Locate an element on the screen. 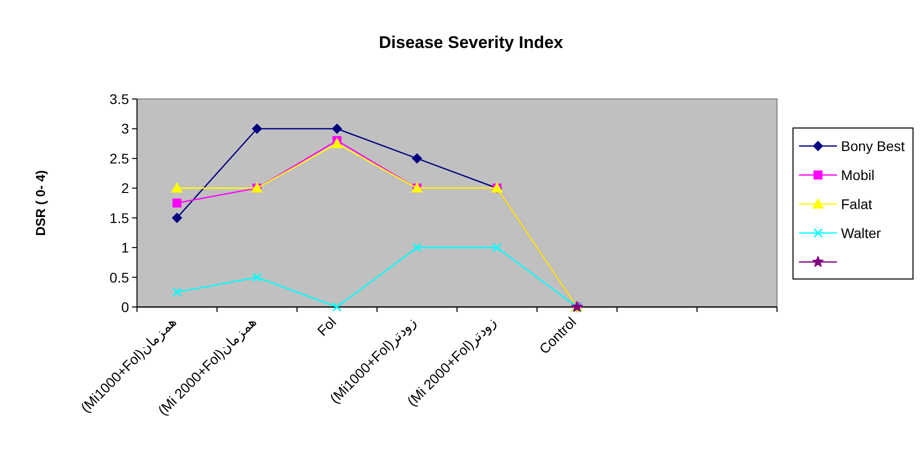  legend-label: Walter is located at coordinates (861, 233).